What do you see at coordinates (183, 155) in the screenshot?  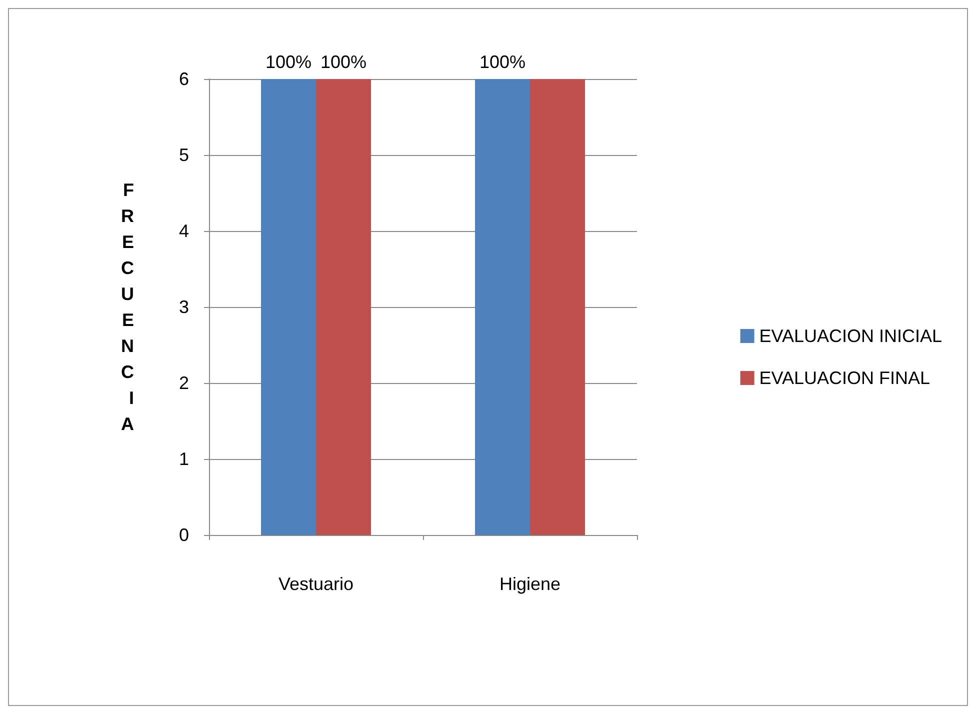 I see `y-tick-label: 5` at bounding box center [183, 155].